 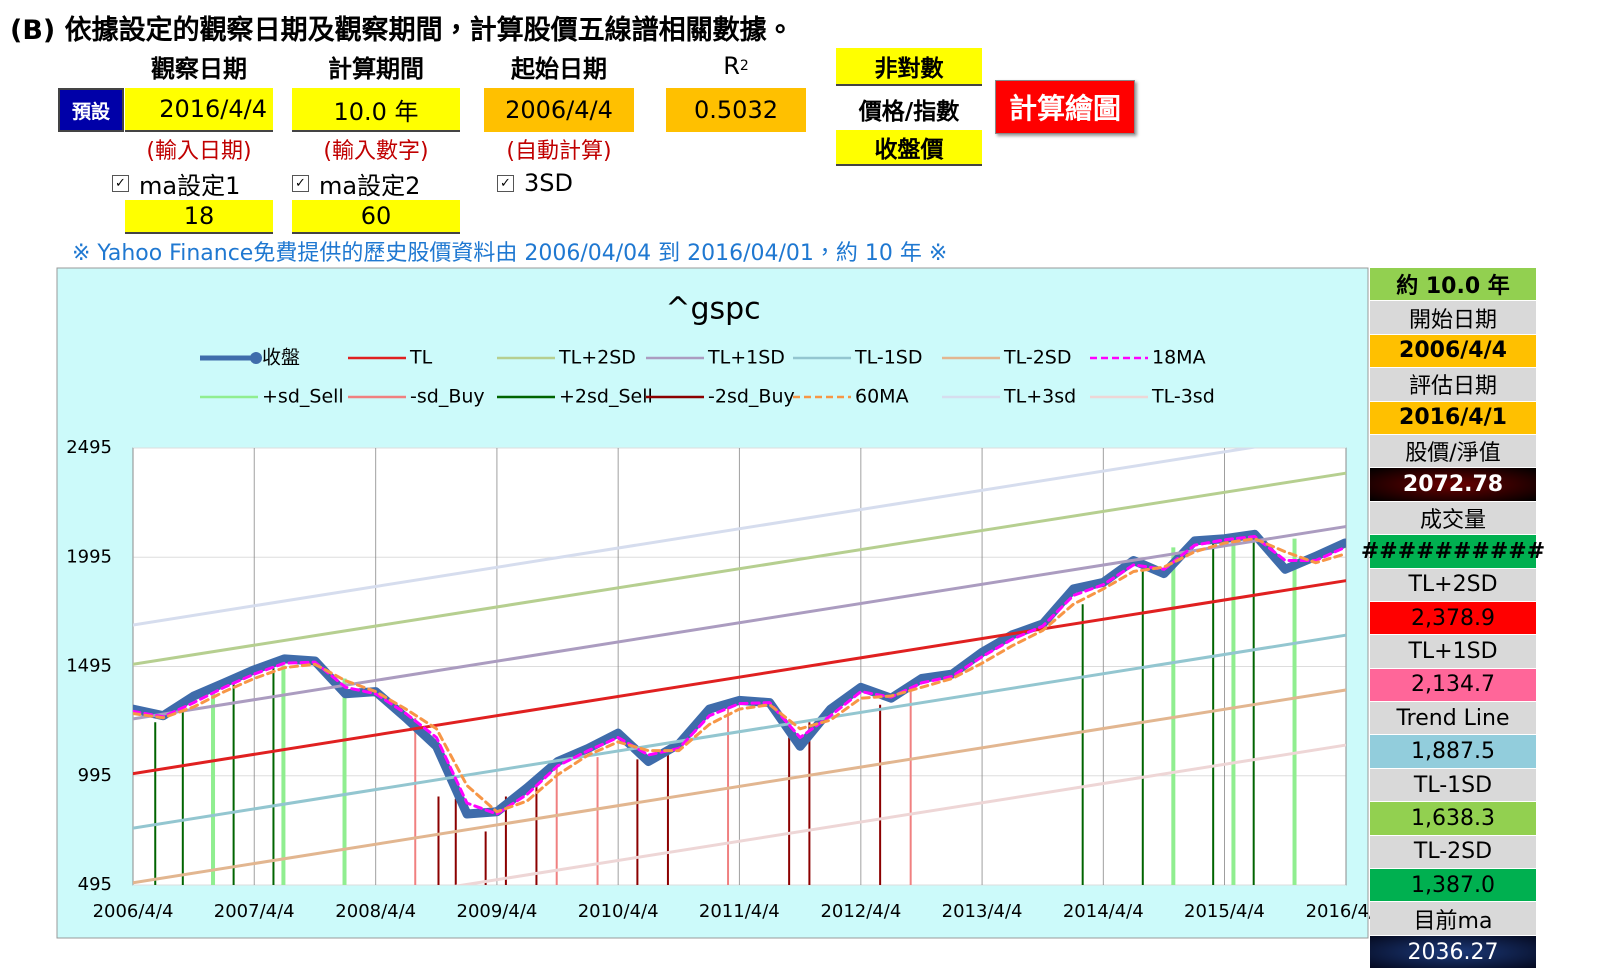 What do you see at coordinates (1179, 358) in the screenshot?
I see `legend-label: 18MA` at bounding box center [1179, 358].